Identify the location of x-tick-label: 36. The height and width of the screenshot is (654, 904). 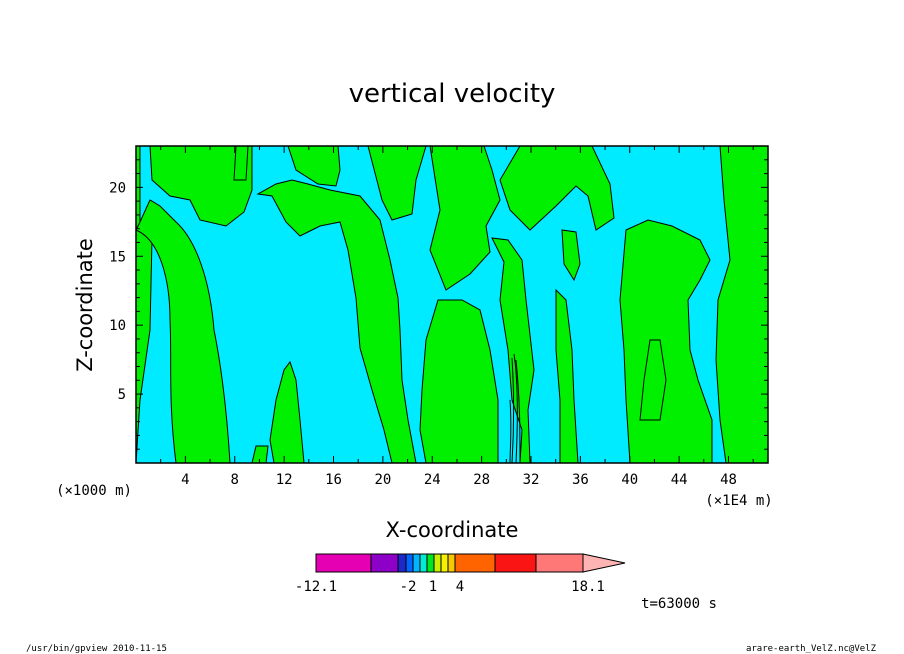
(580, 480).